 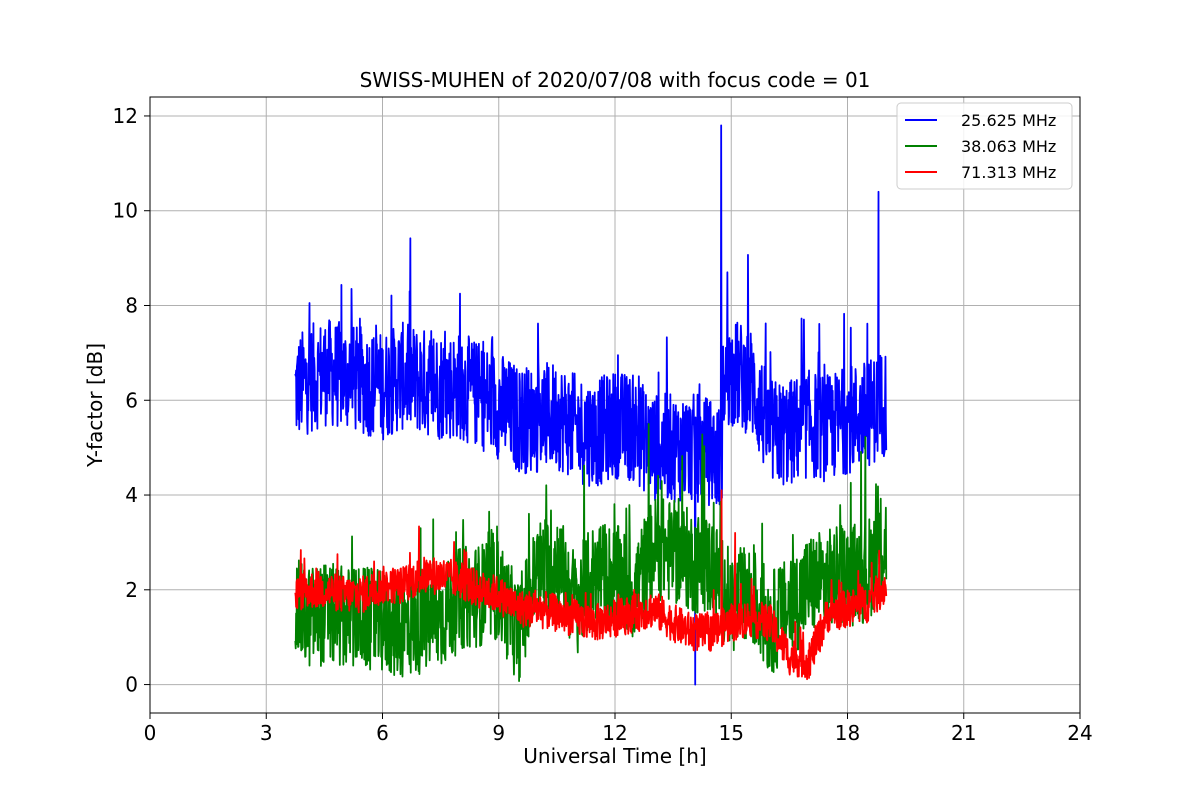 I want to click on x-tick-label: 24, so click(x=1079, y=733).